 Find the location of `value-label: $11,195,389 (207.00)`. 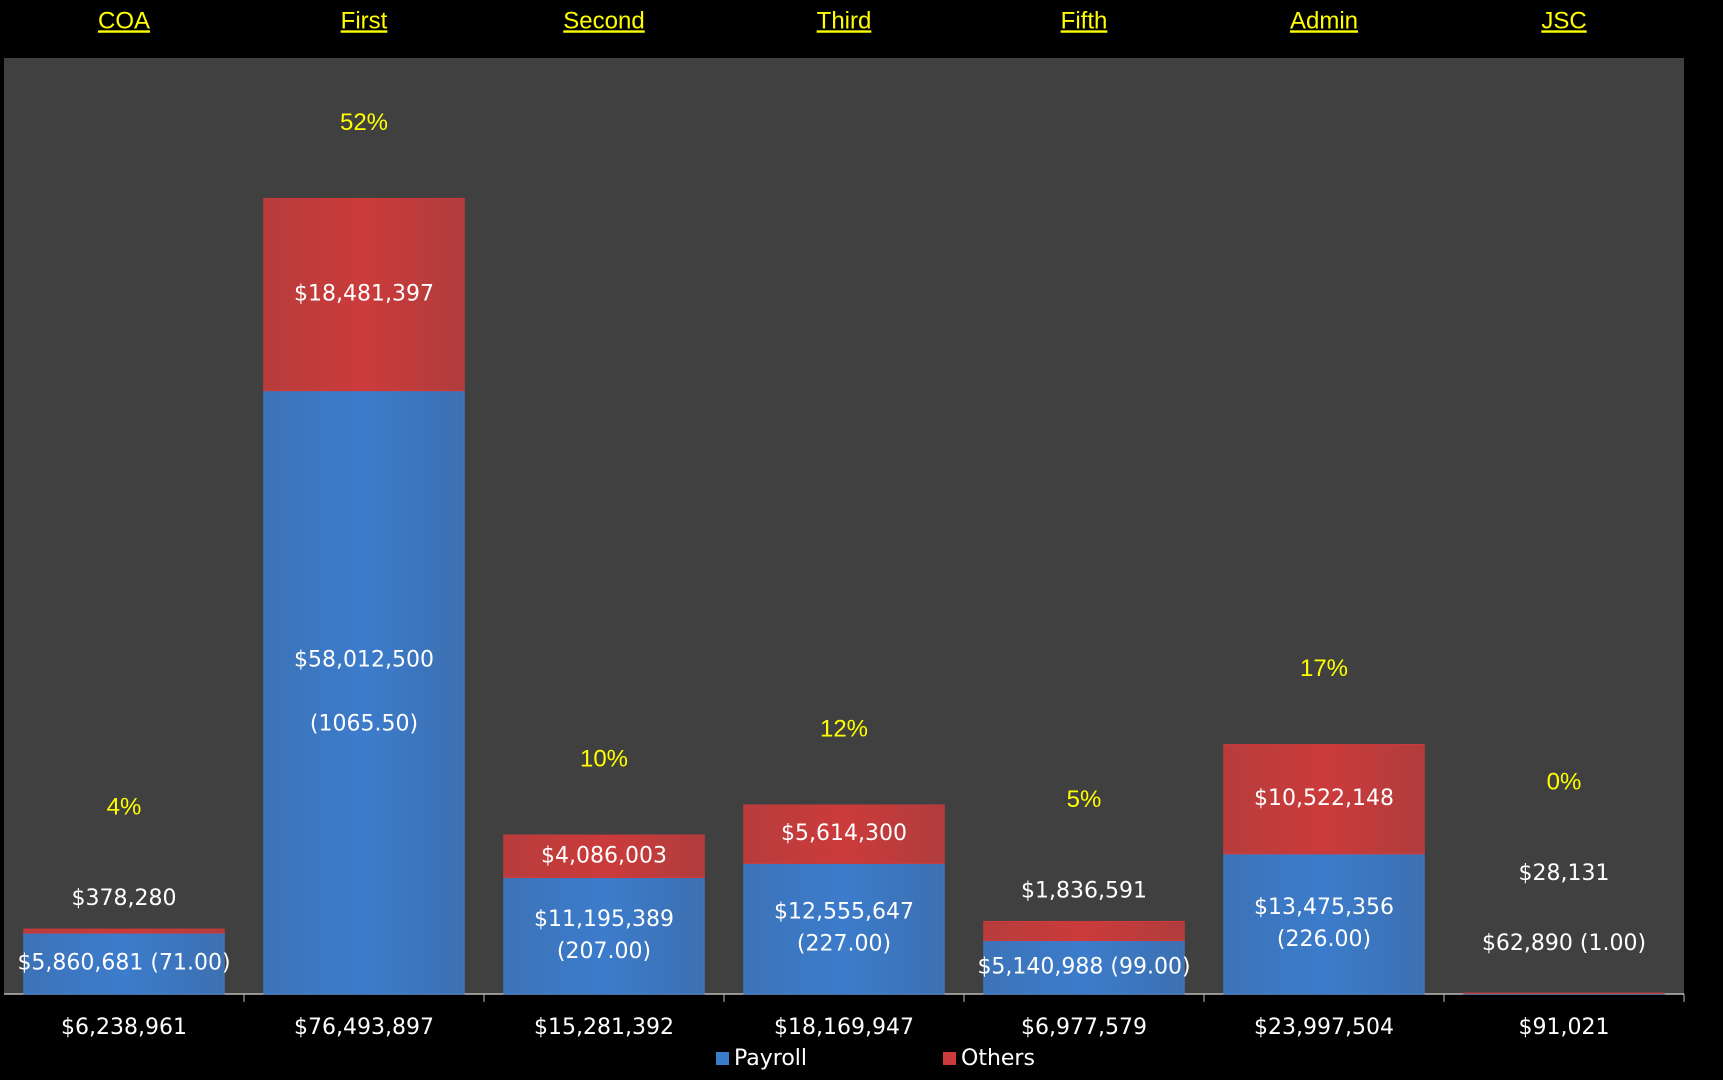

value-label: $11,195,389 (207.00) is located at coordinates (604, 935).